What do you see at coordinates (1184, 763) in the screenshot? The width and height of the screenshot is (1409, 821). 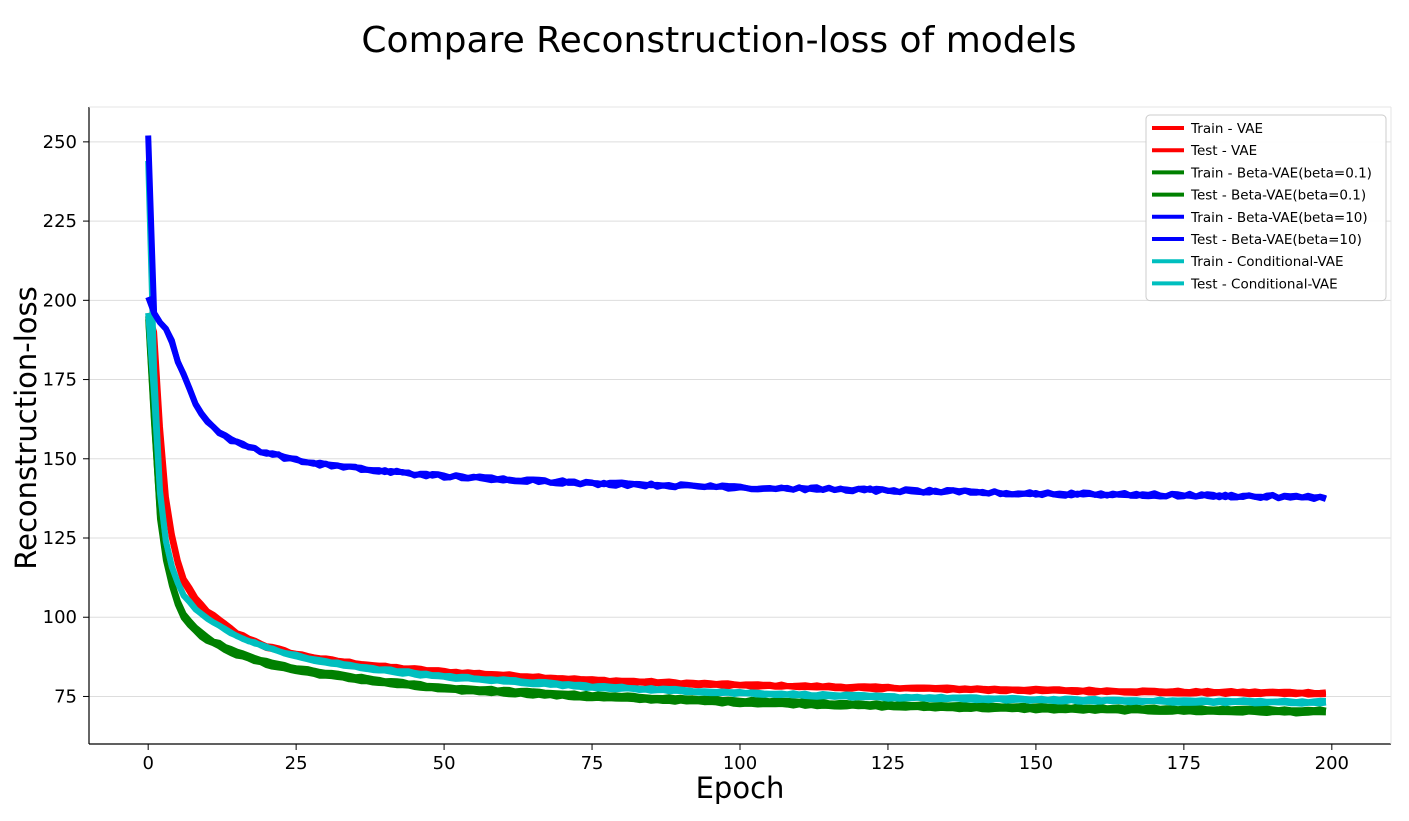 I see `x-tick-label: 175` at bounding box center [1184, 763].